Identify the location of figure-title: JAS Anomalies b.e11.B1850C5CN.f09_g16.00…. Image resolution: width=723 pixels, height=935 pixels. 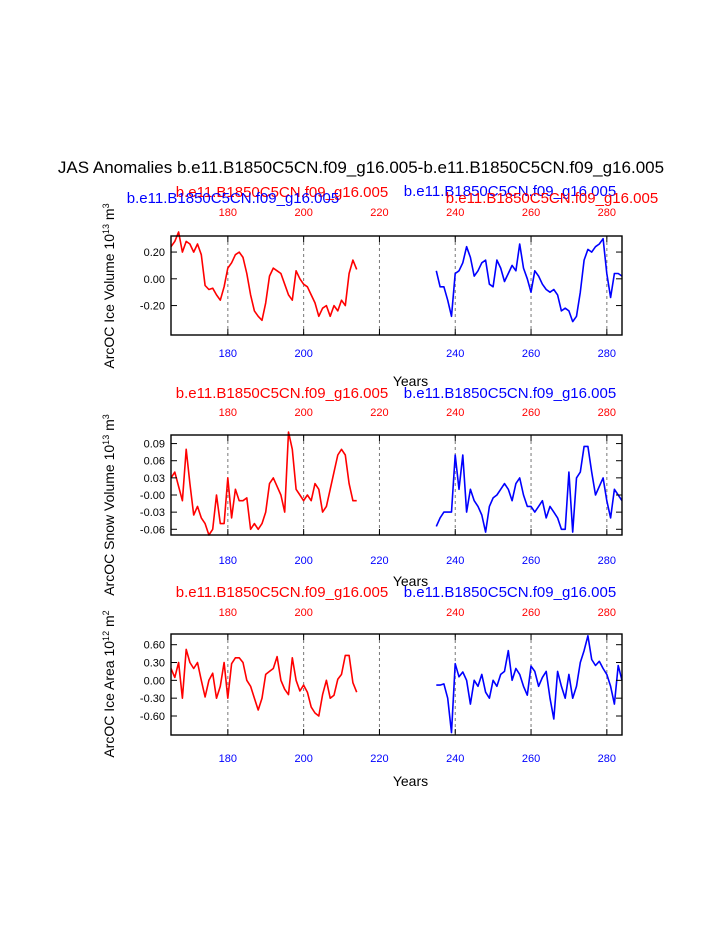
(361, 167).